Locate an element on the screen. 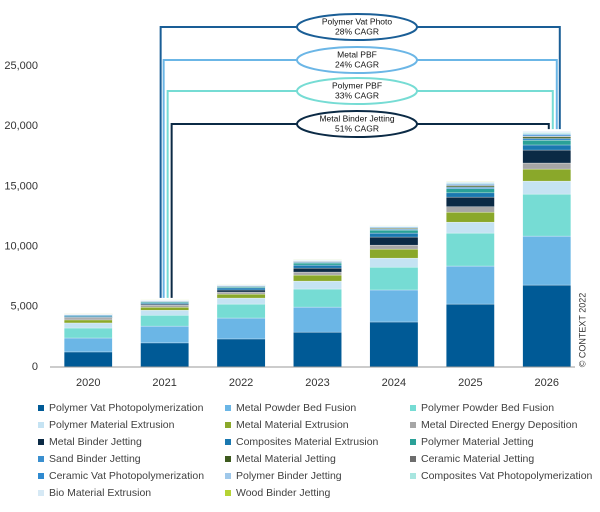  annotation-label: Metal PBF is located at coordinates (357, 54).